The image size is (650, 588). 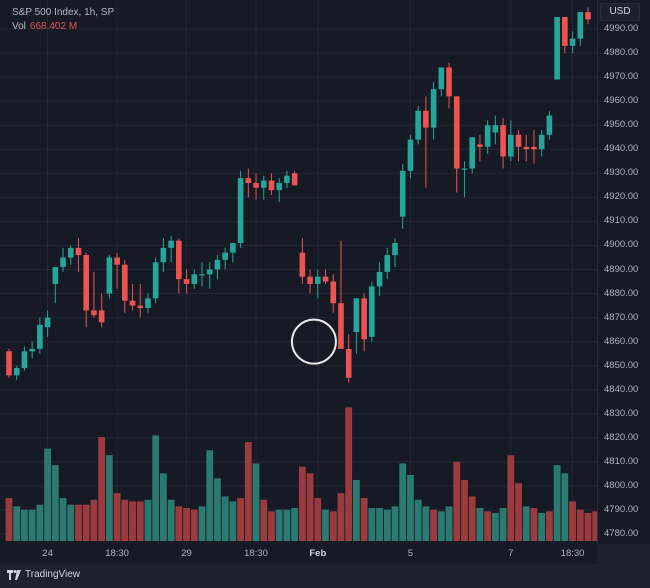 I want to click on price-tick-label: 4800.00, so click(x=621, y=485).